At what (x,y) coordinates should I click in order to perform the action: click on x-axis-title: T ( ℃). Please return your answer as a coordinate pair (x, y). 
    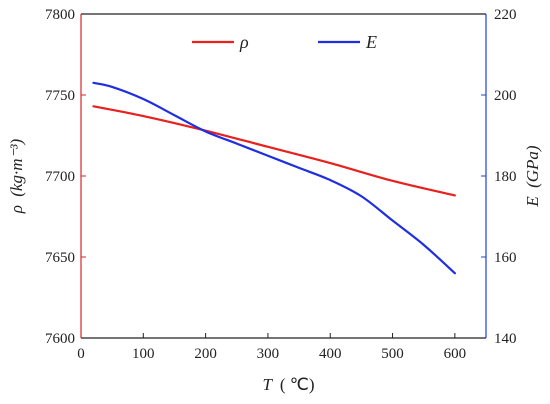
    Looking at the image, I should click on (288, 384).